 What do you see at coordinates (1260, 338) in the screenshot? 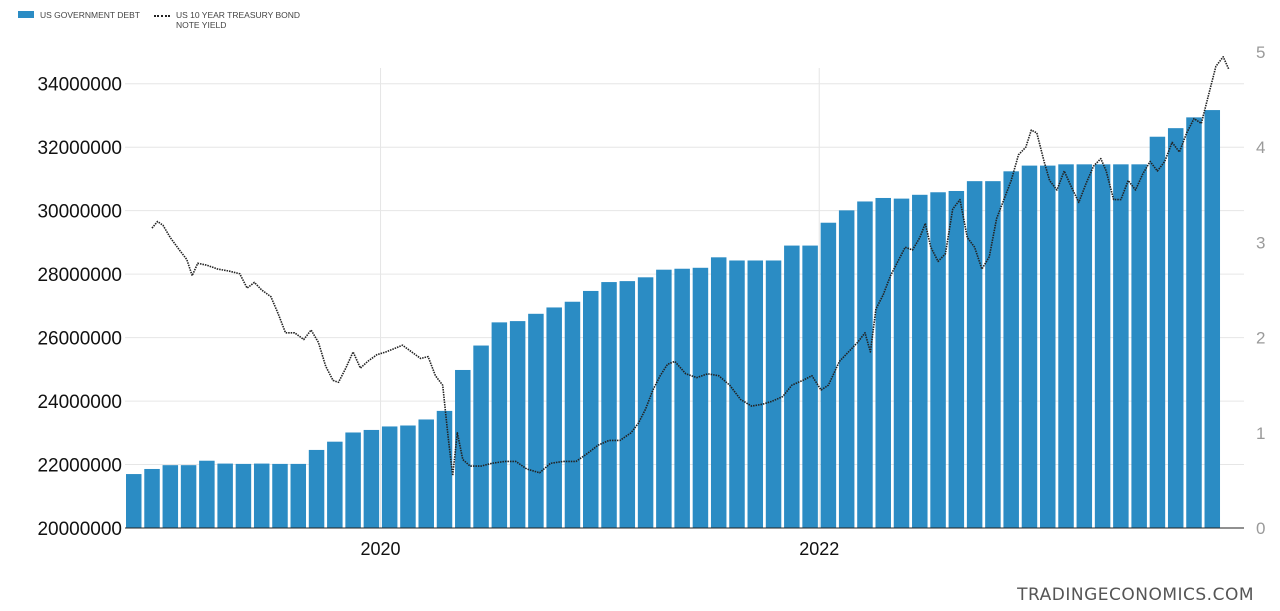
I see `right-tick-label: 2` at bounding box center [1260, 338].